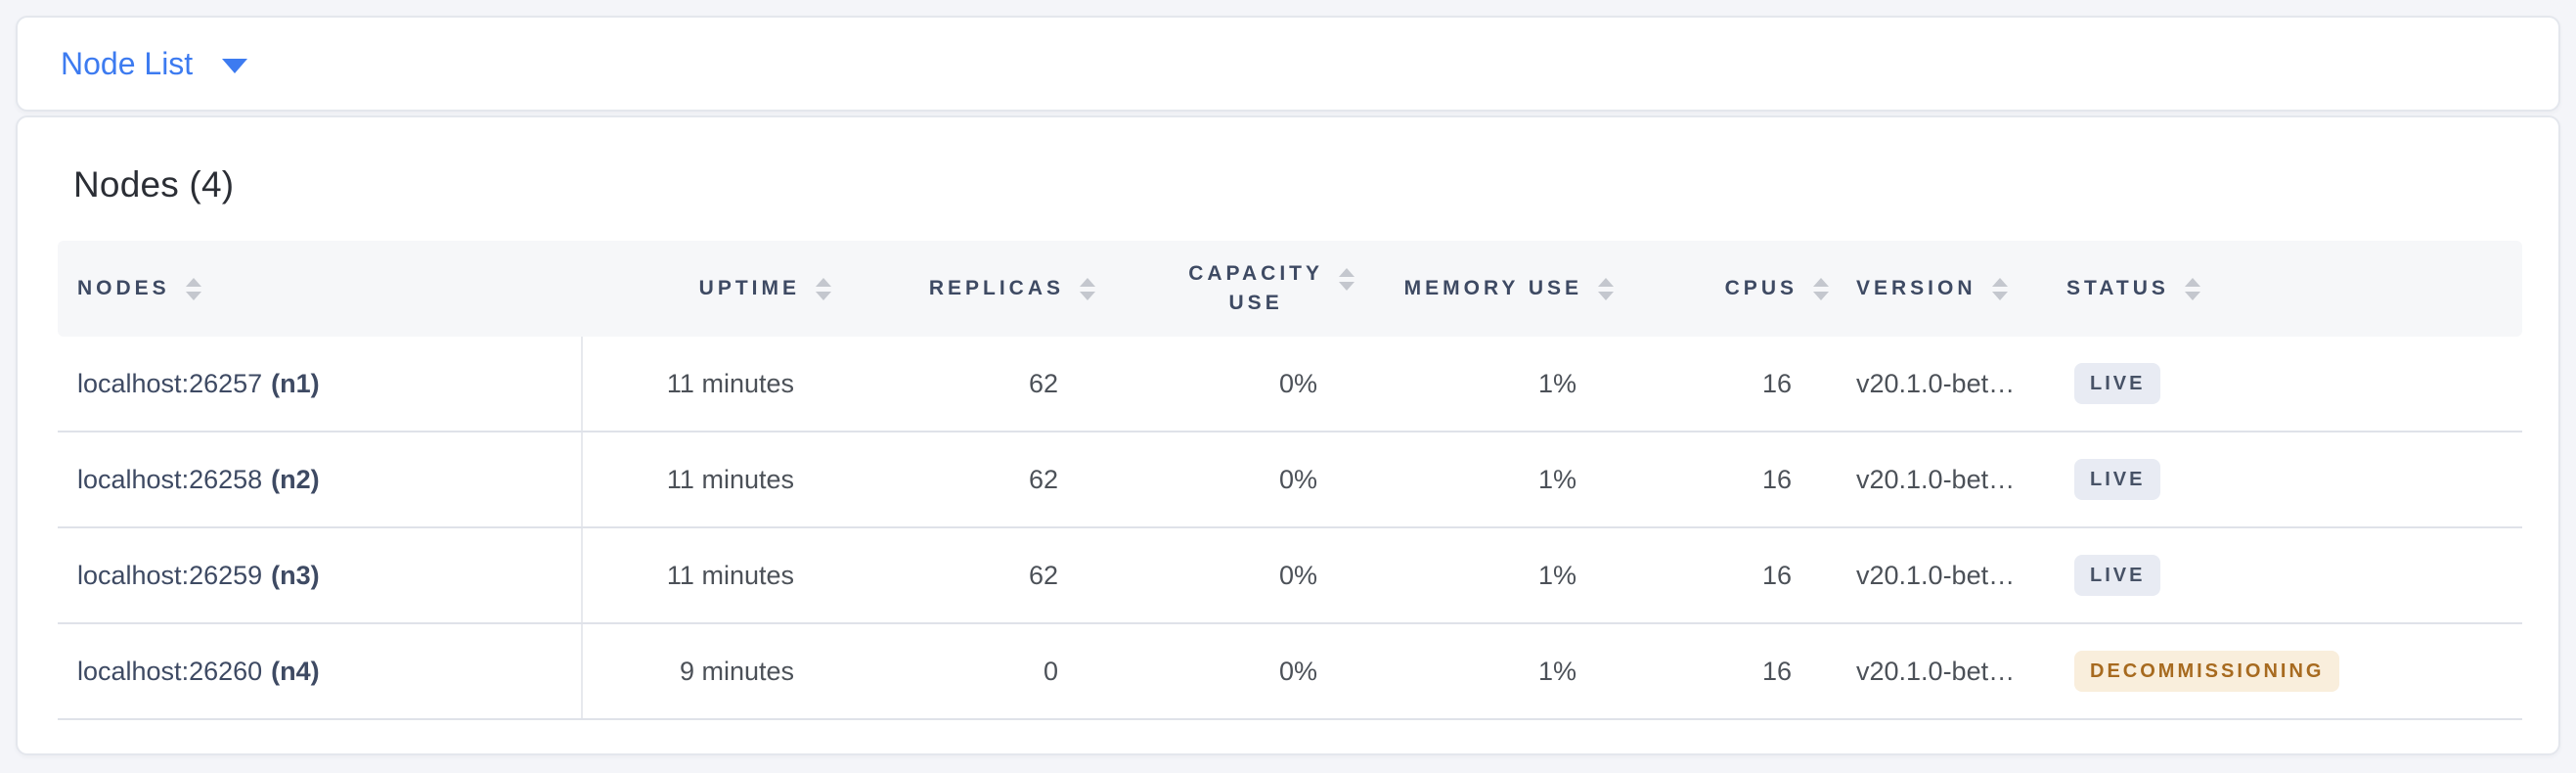 This screenshot has width=2576, height=773. I want to click on node-address-cell: localhost:26257 (n1), so click(320, 384).